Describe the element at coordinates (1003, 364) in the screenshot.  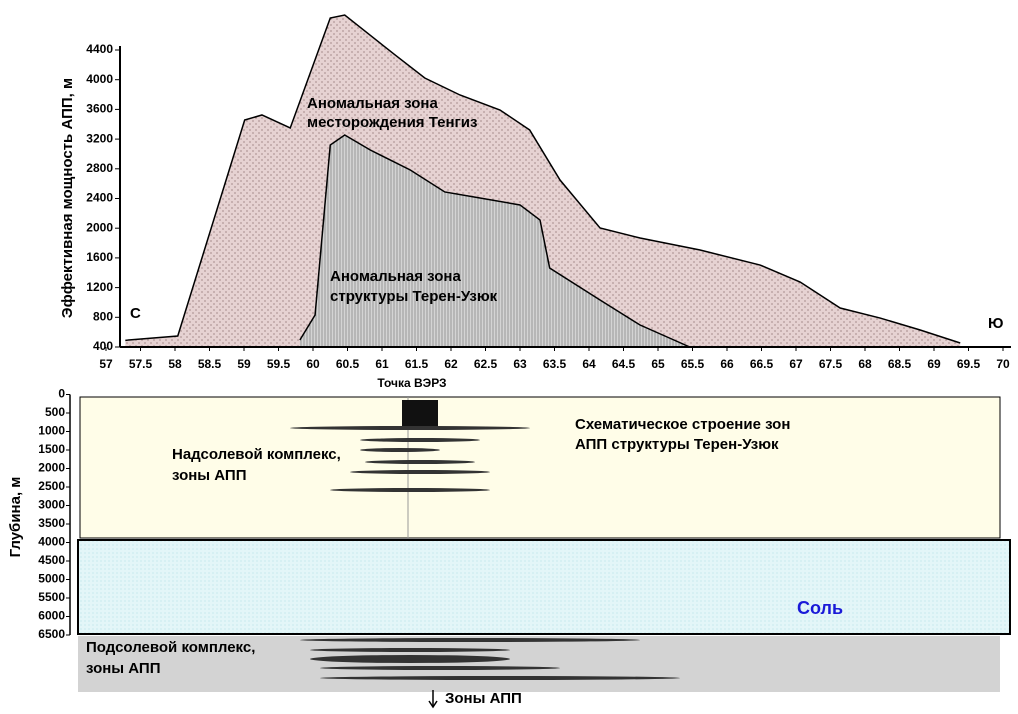
I see `x-tick-label: 70` at that location.